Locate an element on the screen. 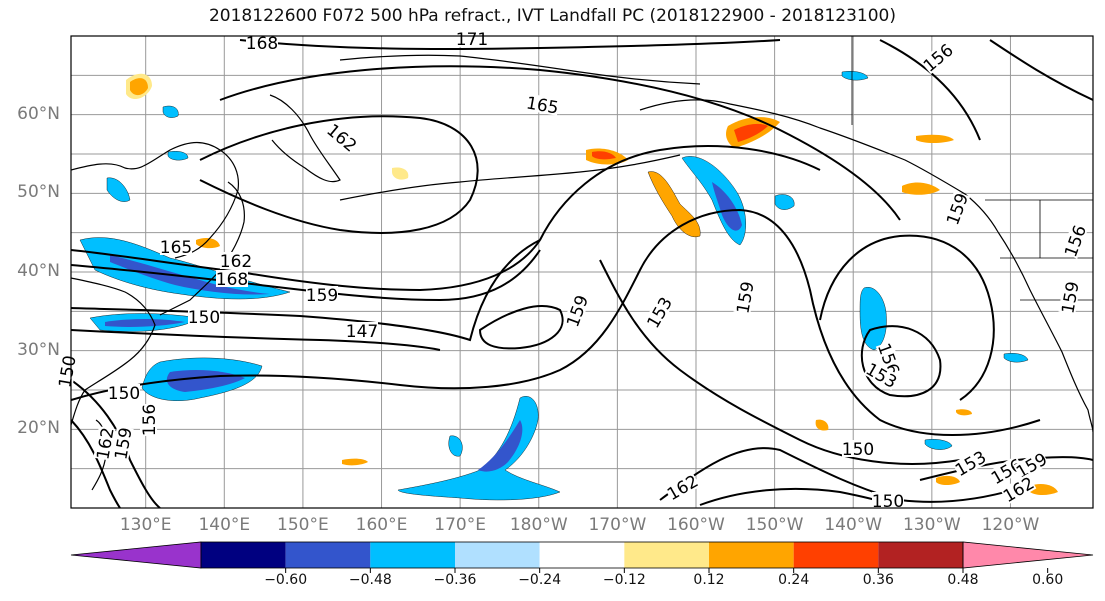  colorbar-tick-label: −0.48 is located at coordinates (370, 580).